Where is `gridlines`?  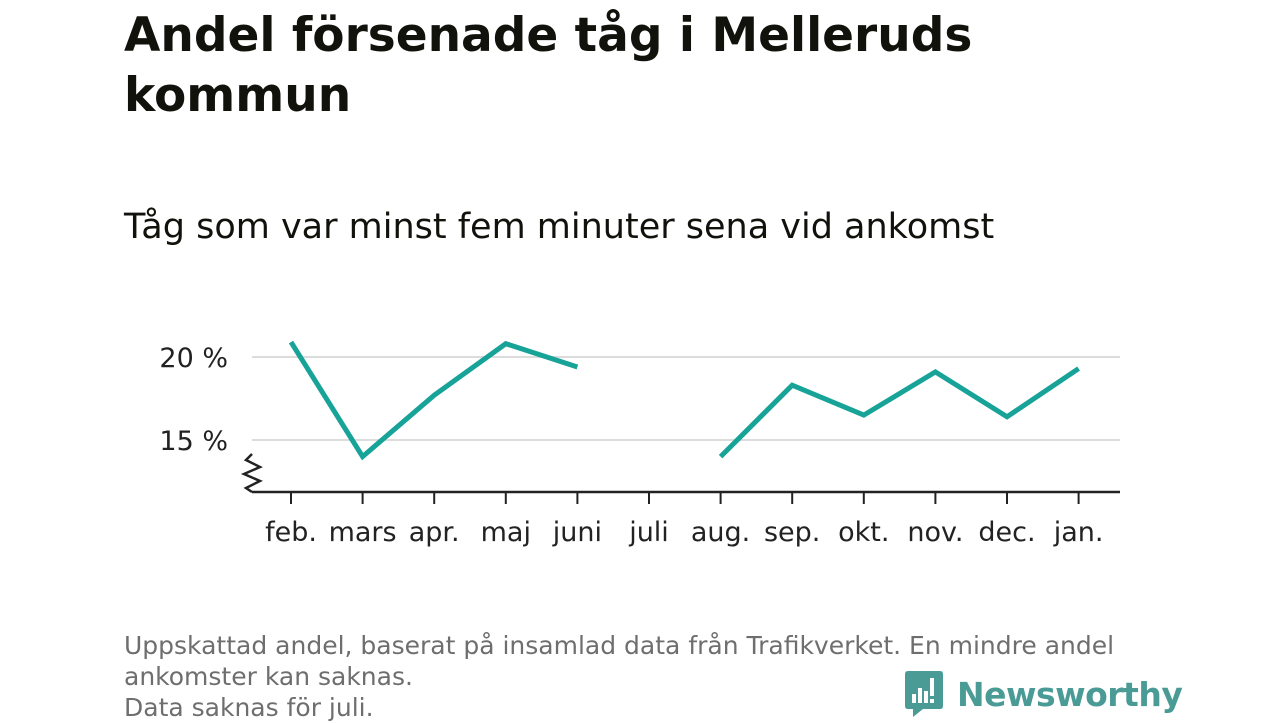 gridlines is located at coordinates (686, 398).